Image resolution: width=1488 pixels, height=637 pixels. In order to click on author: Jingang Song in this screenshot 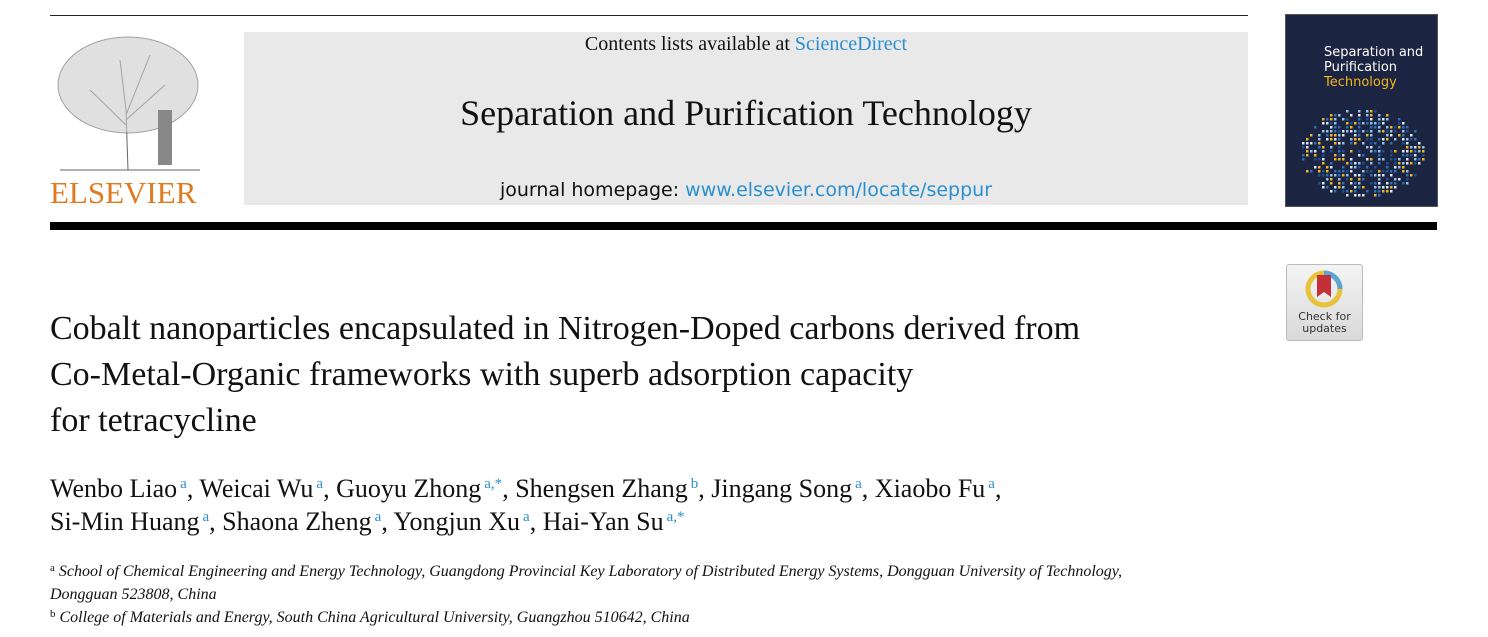, I will do `click(782, 488)`.